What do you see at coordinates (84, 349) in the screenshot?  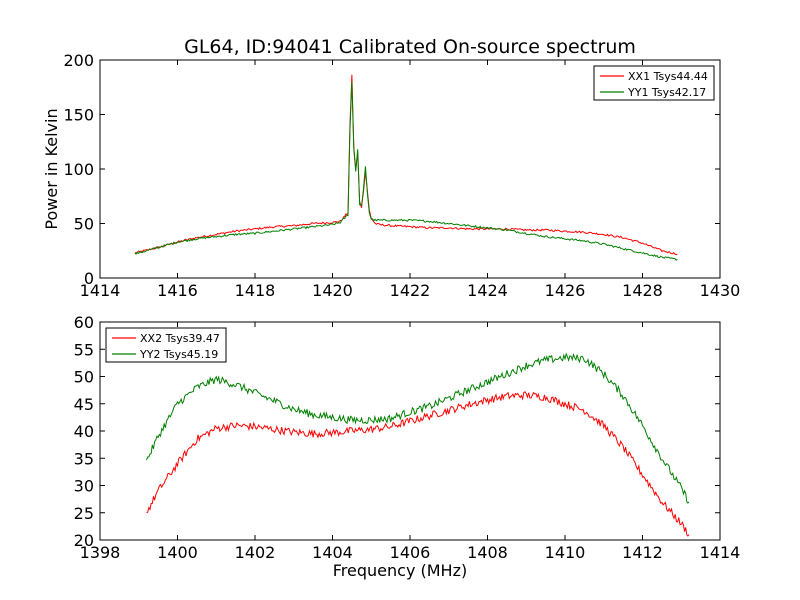 I see `y-tick-label: 55` at bounding box center [84, 349].